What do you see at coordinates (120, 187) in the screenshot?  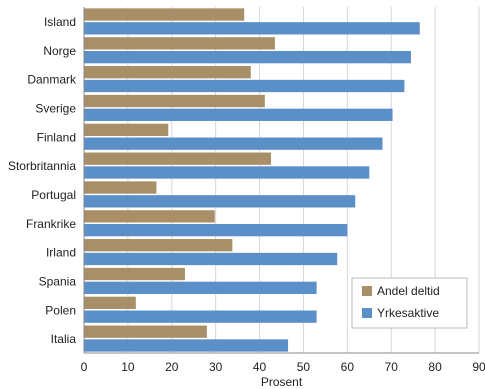 I see `bar-andel-deltid-portugal` at bounding box center [120, 187].